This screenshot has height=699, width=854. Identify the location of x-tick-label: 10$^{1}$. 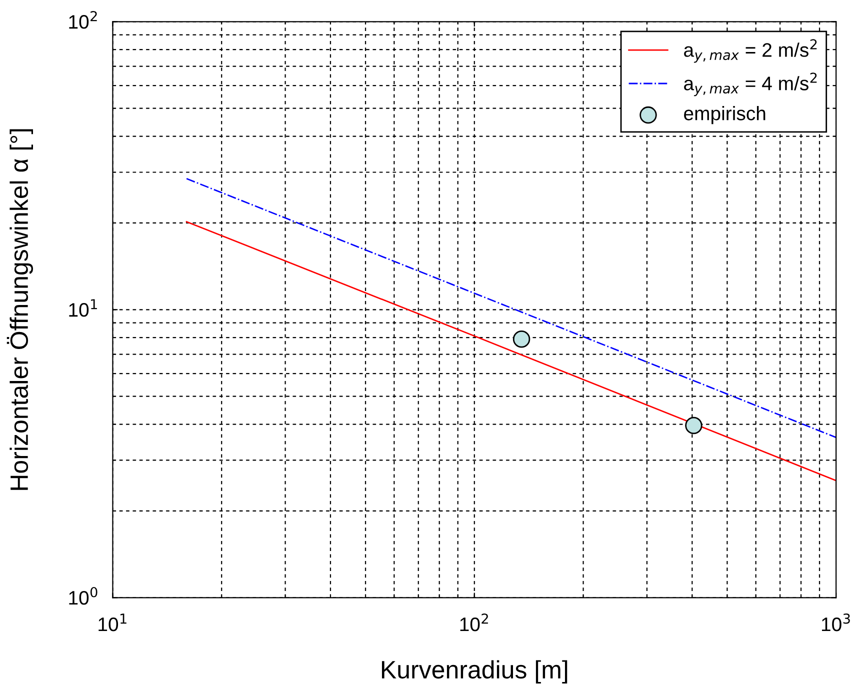
(112, 623).